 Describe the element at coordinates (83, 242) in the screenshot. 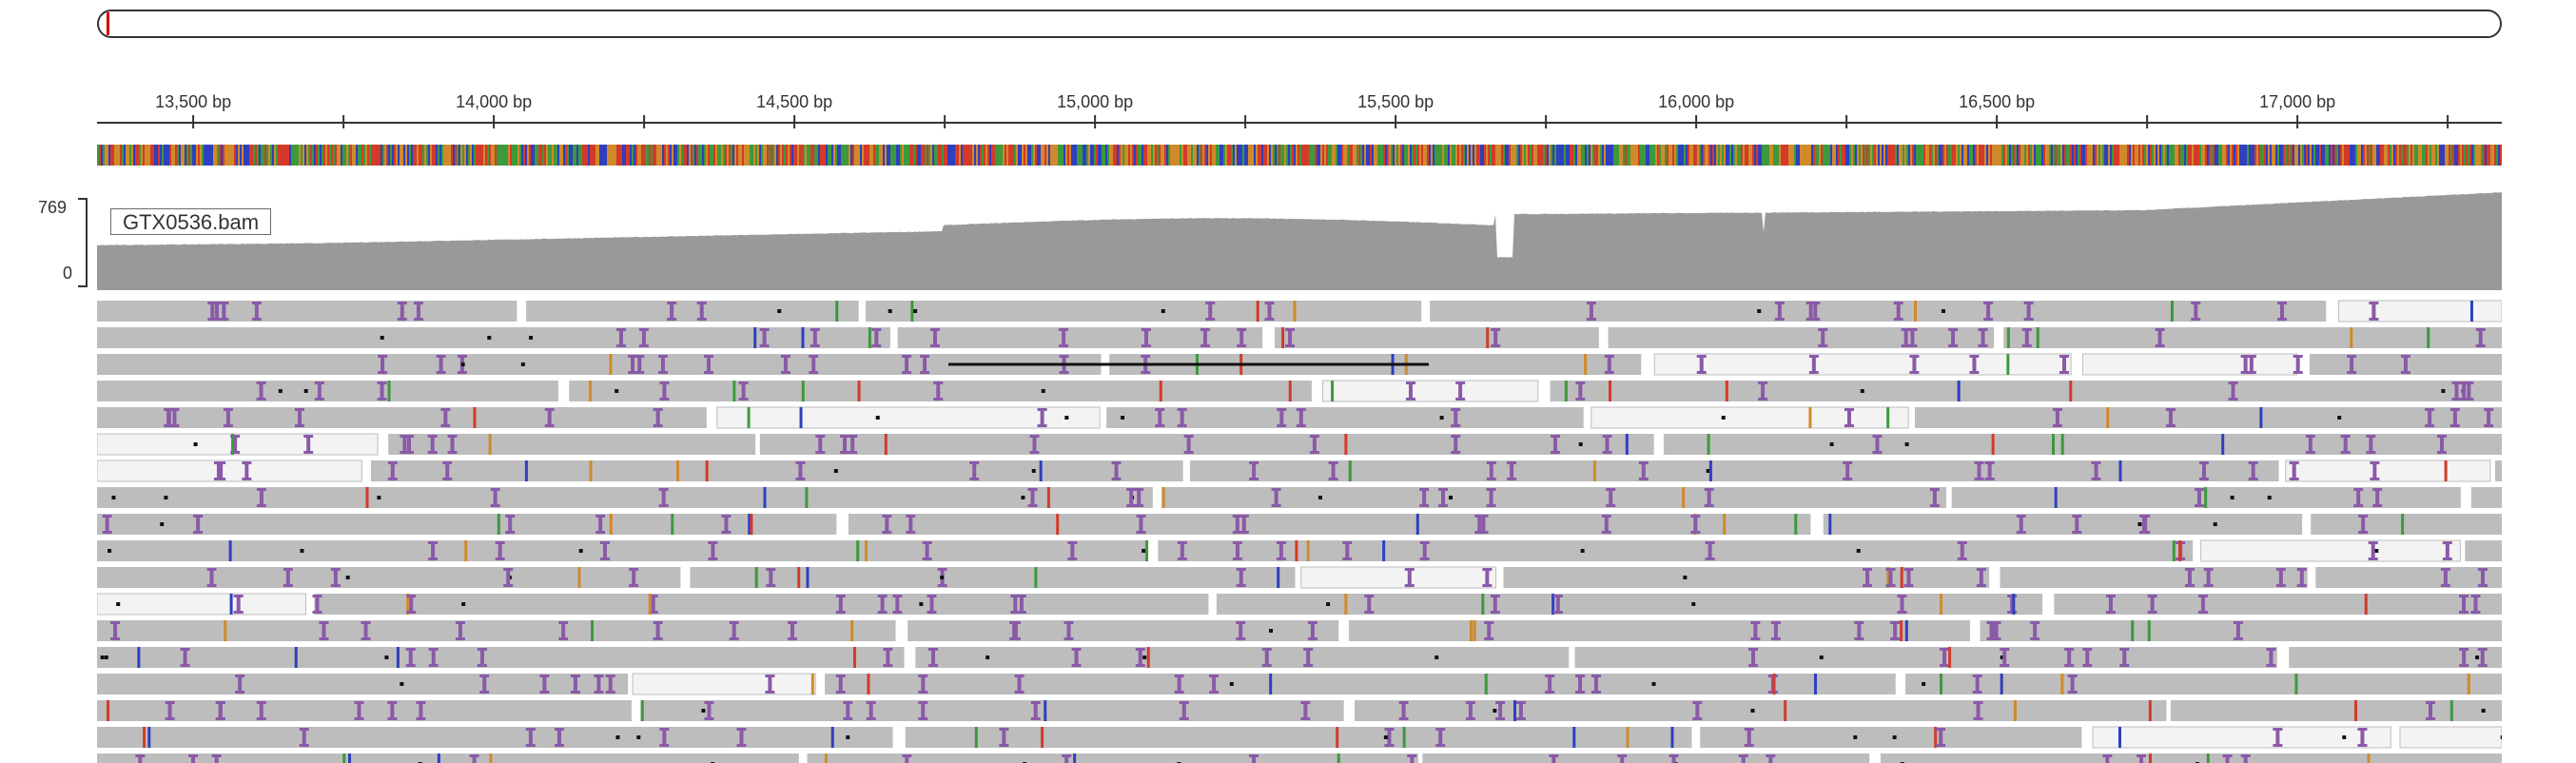

I see `coverage-scale-bracket` at that location.